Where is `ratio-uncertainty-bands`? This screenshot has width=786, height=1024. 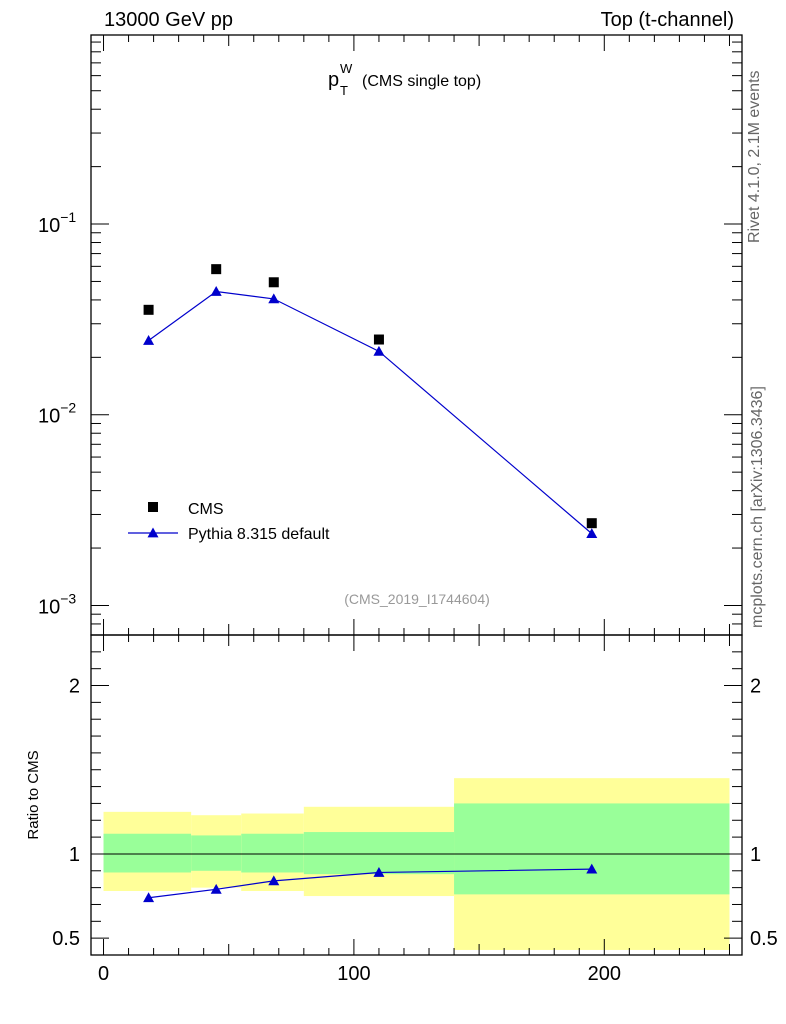 ratio-uncertainty-bands is located at coordinates (416, 864).